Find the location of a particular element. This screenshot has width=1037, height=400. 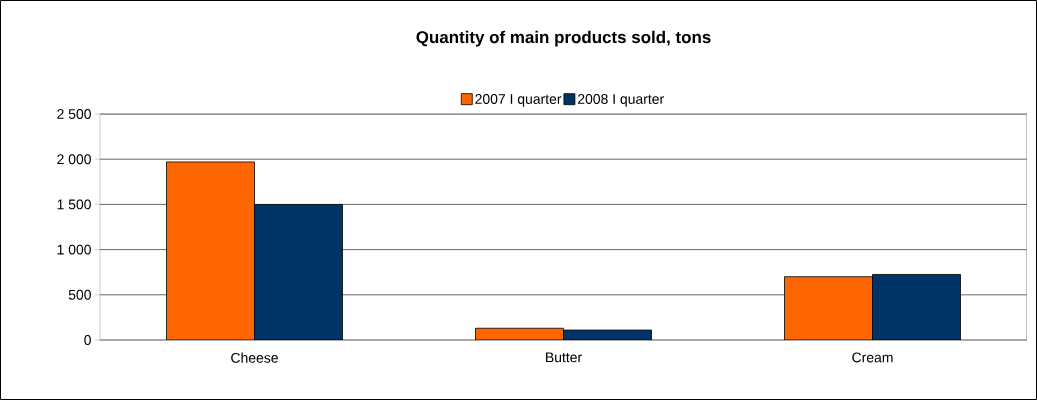

x-tick-label: Butter is located at coordinates (564, 357).